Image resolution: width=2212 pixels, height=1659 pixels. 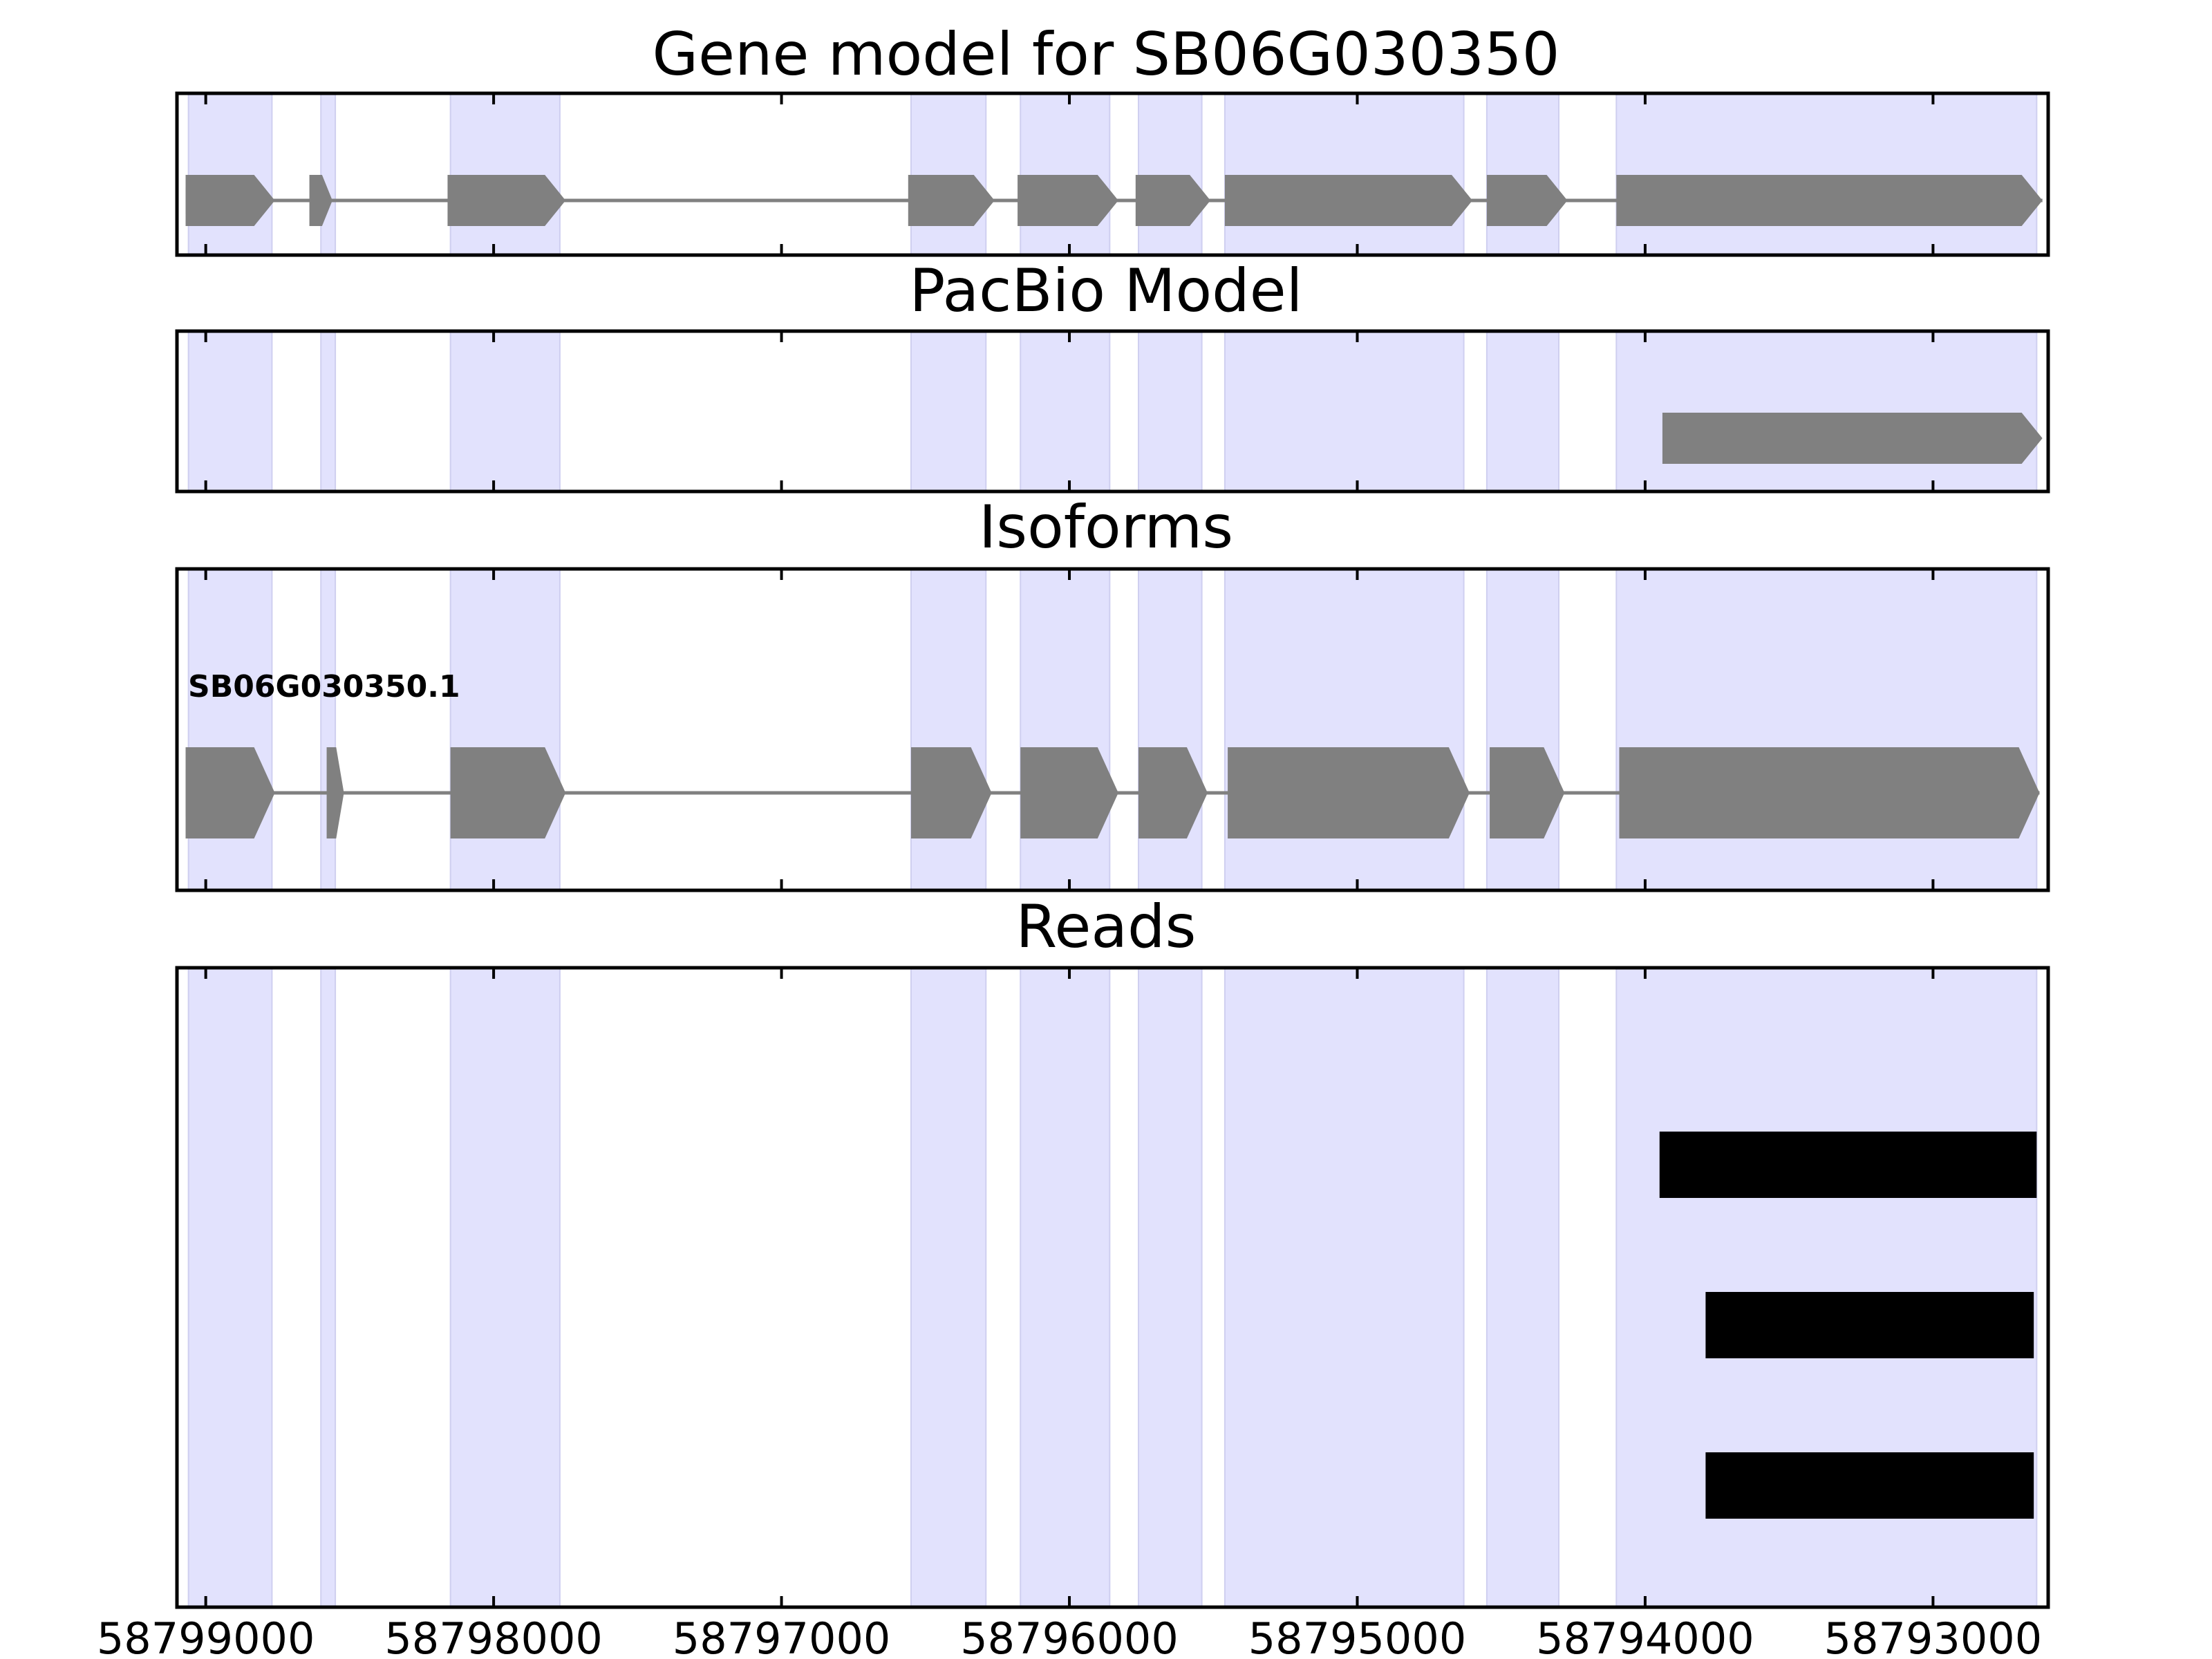 I want to click on gene-model-axes-frame, so click(x=1112, y=174).